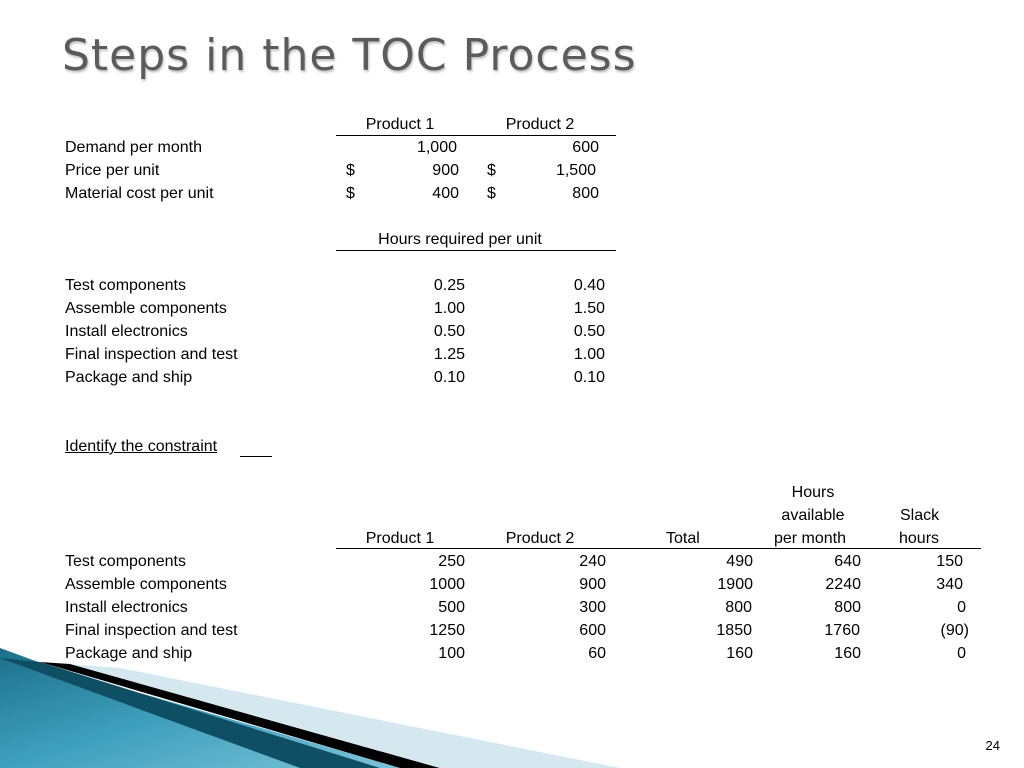 This screenshot has height=768, width=1024. What do you see at coordinates (813, 492) in the screenshot?
I see `header-hours-available: Hours` at bounding box center [813, 492].